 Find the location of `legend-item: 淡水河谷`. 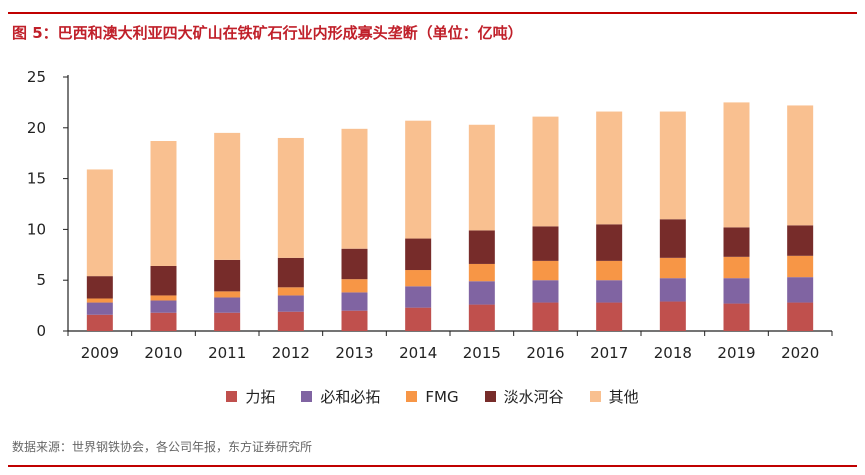

legend-item: 淡水河谷 is located at coordinates (524, 396).